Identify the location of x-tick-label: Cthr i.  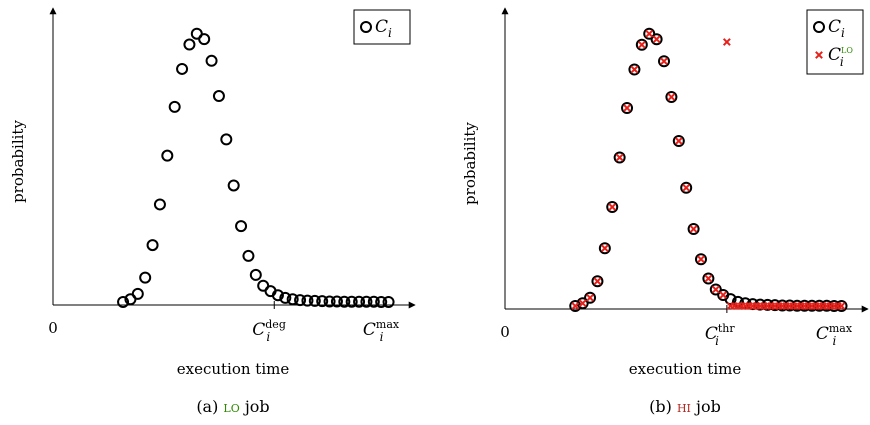
(720, 335).